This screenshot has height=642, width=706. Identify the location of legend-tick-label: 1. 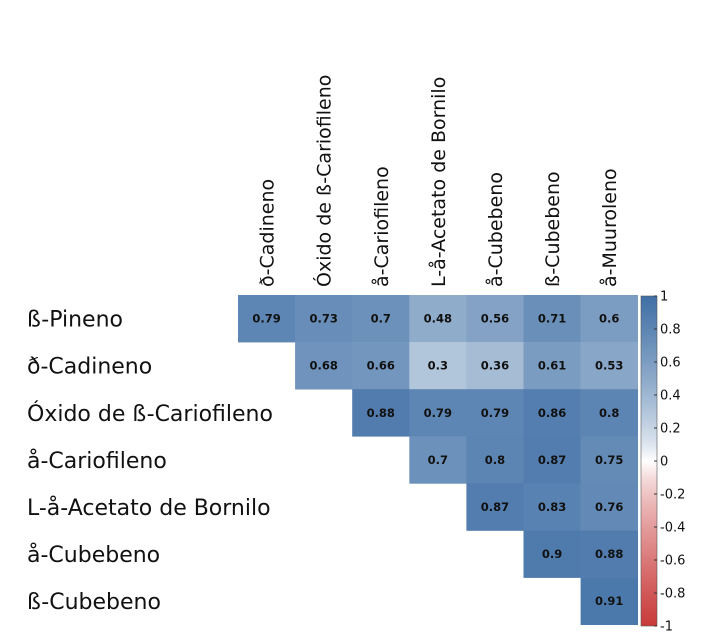
(664, 297).